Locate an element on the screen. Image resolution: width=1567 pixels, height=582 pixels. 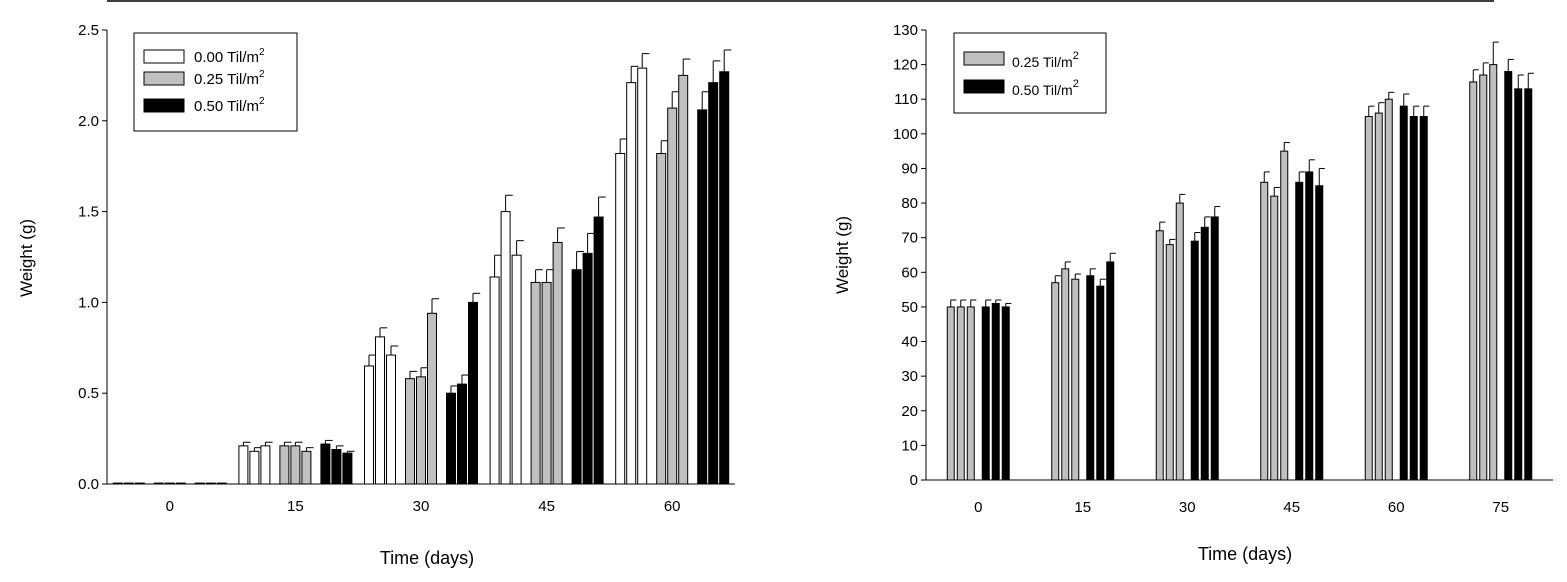
chart-left-legend-label: 0.00 Til/m2 is located at coordinates (229, 56).